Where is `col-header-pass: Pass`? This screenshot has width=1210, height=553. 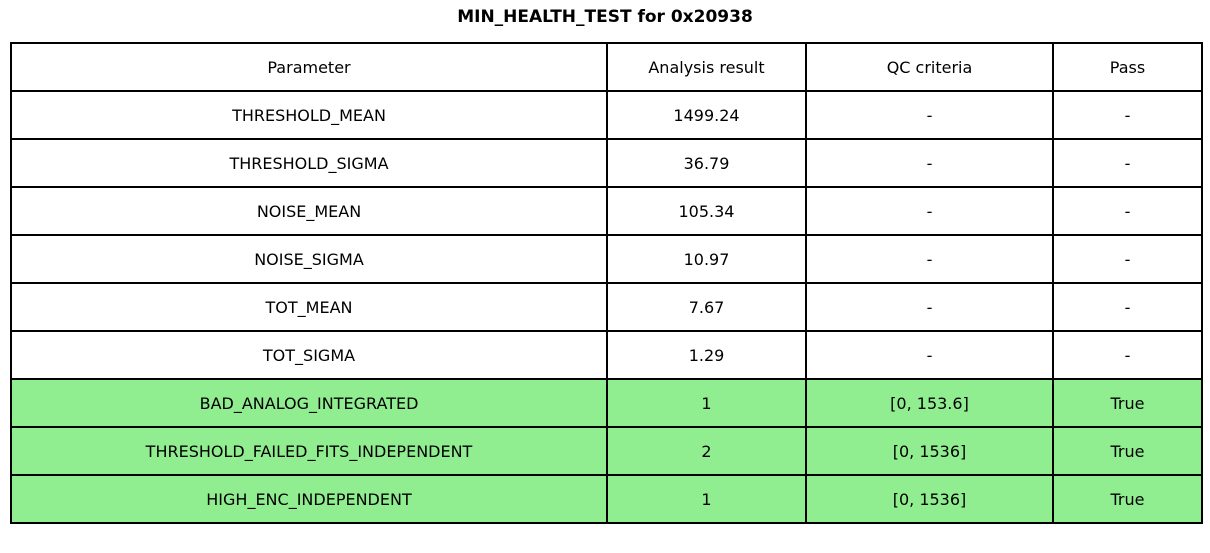 col-header-pass: Pass is located at coordinates (1127, 67).